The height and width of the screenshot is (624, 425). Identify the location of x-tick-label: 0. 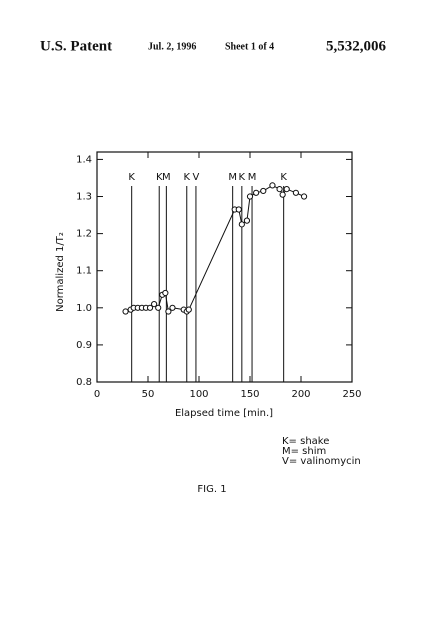
(97, 394).